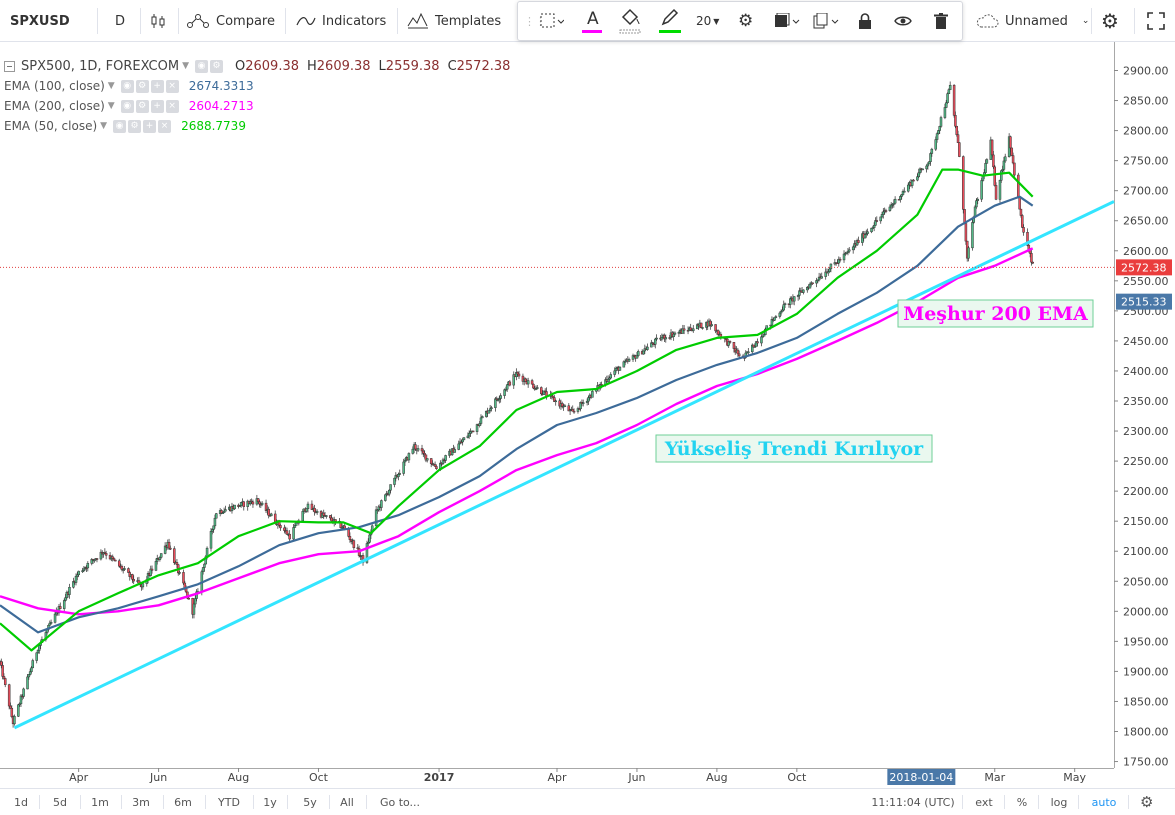 The width and height of the screenshot is (1175, 815). I want to click on fill-color-icon, so click(630, 21).